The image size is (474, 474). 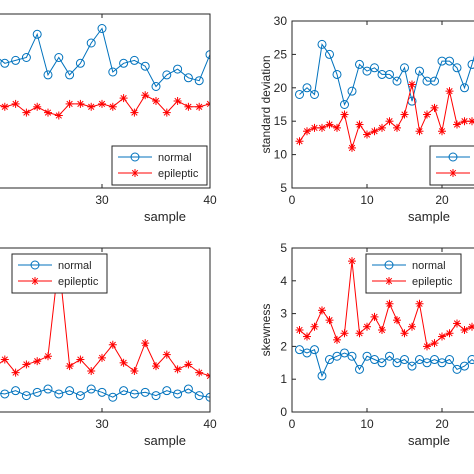 What do you see at coordinates (210, 200) in the screenshot?
I see `x-tick-label: 40` at bounding box center [210, 200].